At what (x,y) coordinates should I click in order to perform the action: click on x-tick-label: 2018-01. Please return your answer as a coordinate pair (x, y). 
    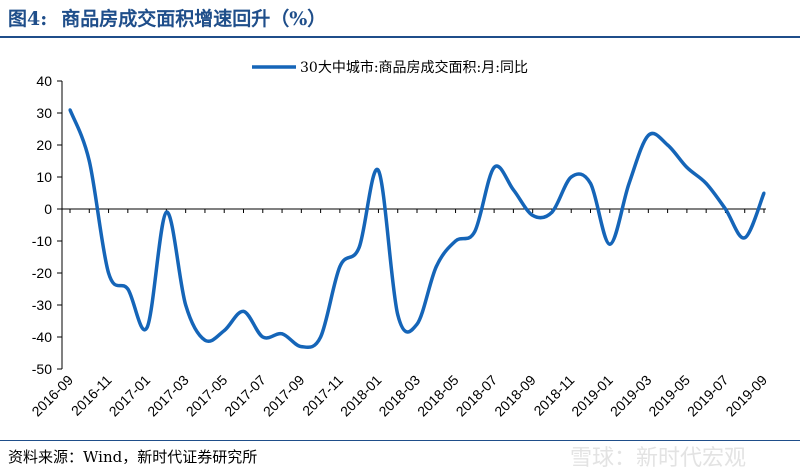
    Looking at the image, I should click on (361, 396).